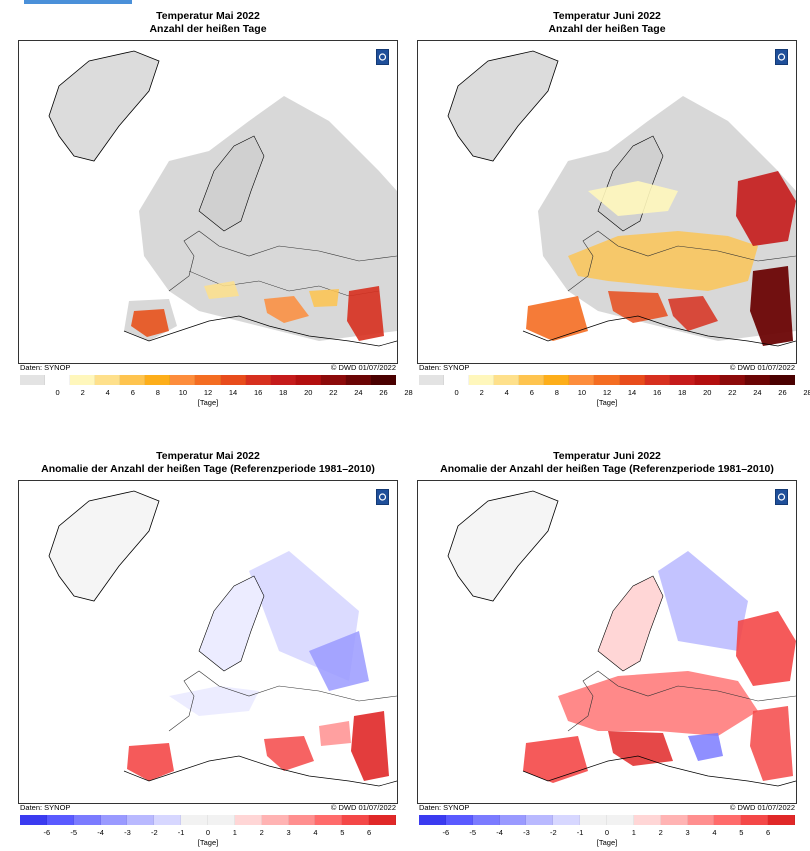  What do you see at coordinates (208, 456) in the screenshot?
I see `title-line-1: Temperatur Mai 2022` at bounding box center [208, 456].